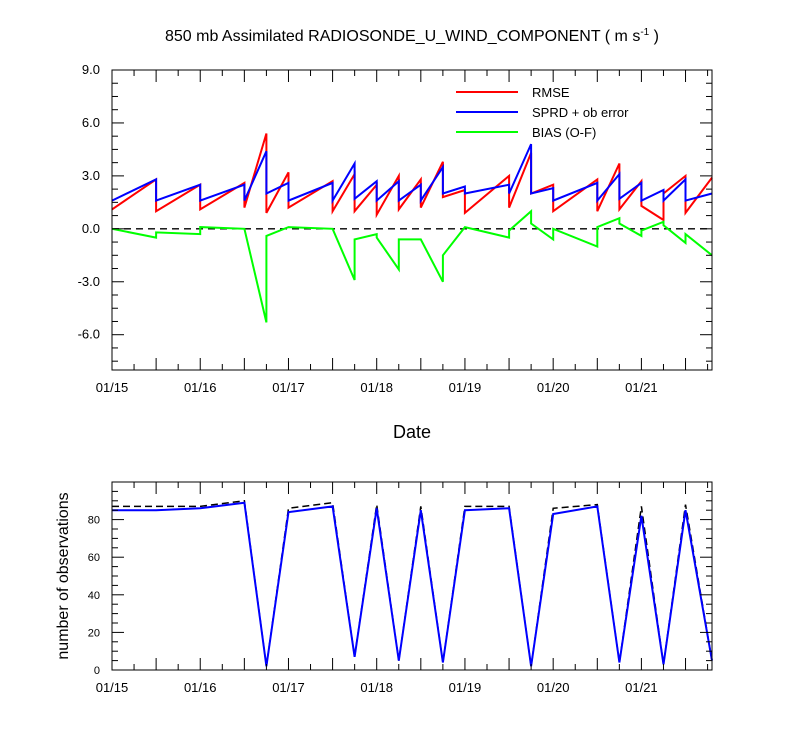  What do you see at coordinates (553, 387) in the screenshot?
I see `top-x-tick-label: 01/20` at bounding box center [553, 387].